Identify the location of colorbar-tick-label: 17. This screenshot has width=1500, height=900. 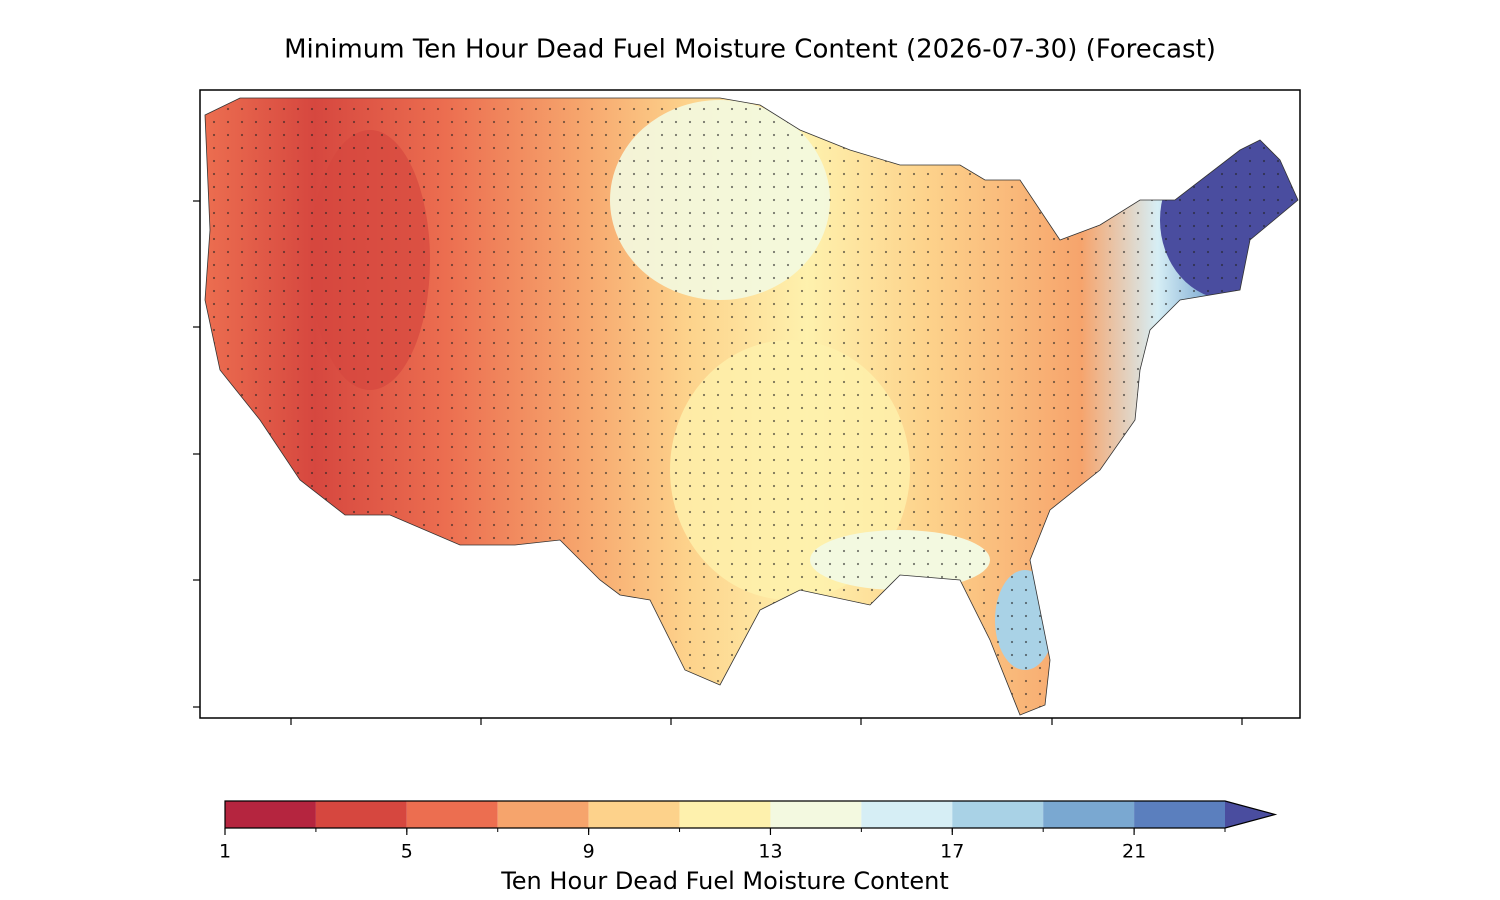
(952, 852).